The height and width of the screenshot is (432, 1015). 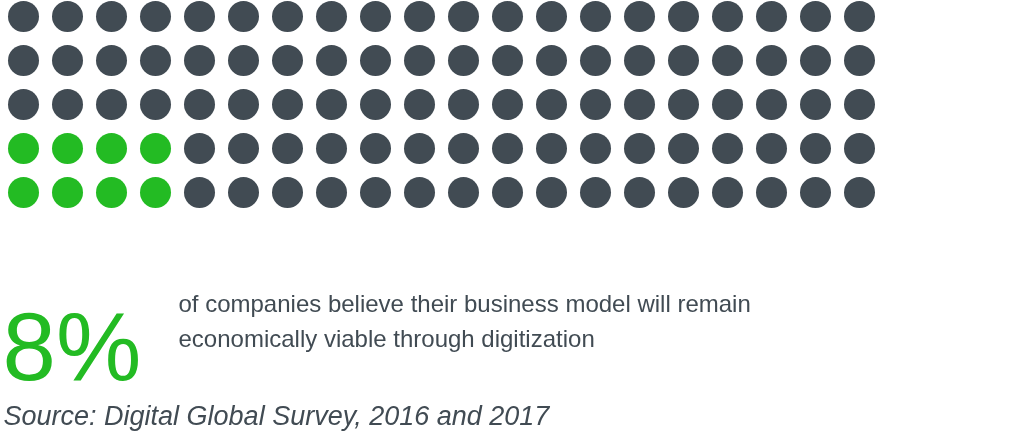 What do you see at coordinates (72, 346) in the screenshot?
I see `data-label: 8%` at bounding box center [72, 346].